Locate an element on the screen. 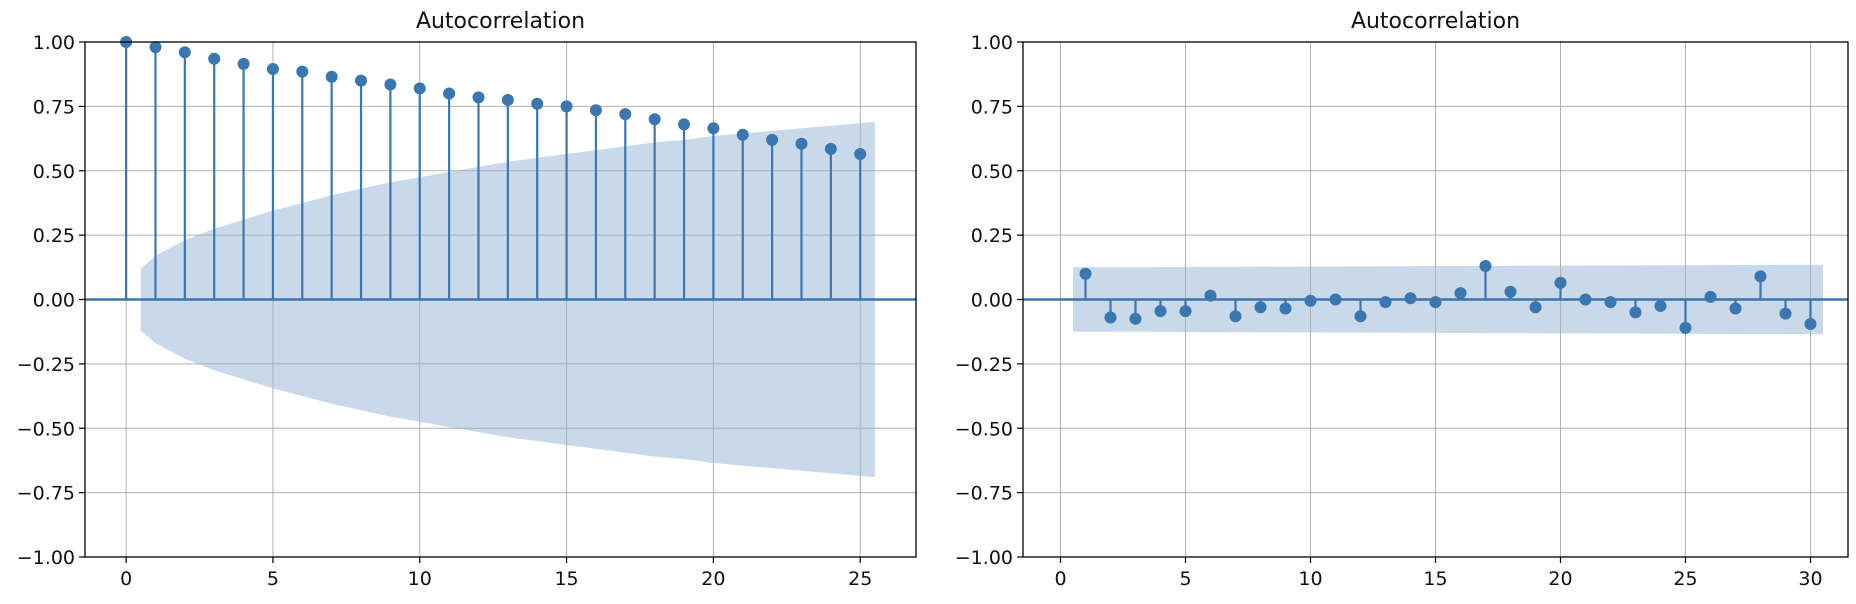 This screenshot has width=1856, height=604. x-tick-label: 30 is located at coordinates (1810, 579).